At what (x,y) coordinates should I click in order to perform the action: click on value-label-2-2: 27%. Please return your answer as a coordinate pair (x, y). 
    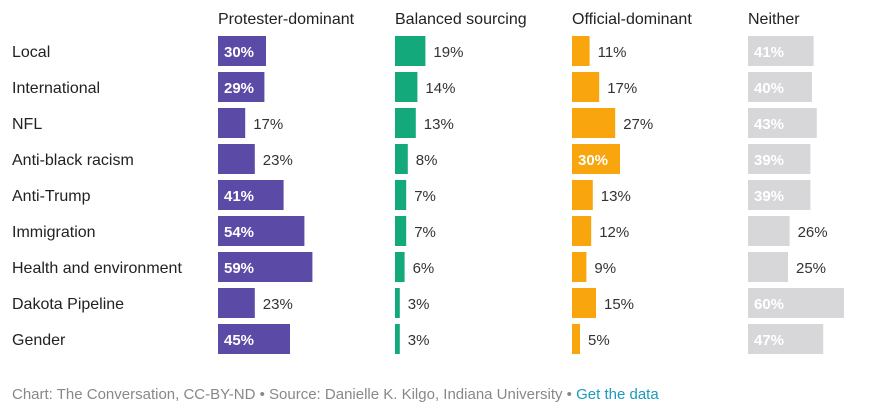
    Looking at the image, I should click on (638, 124).